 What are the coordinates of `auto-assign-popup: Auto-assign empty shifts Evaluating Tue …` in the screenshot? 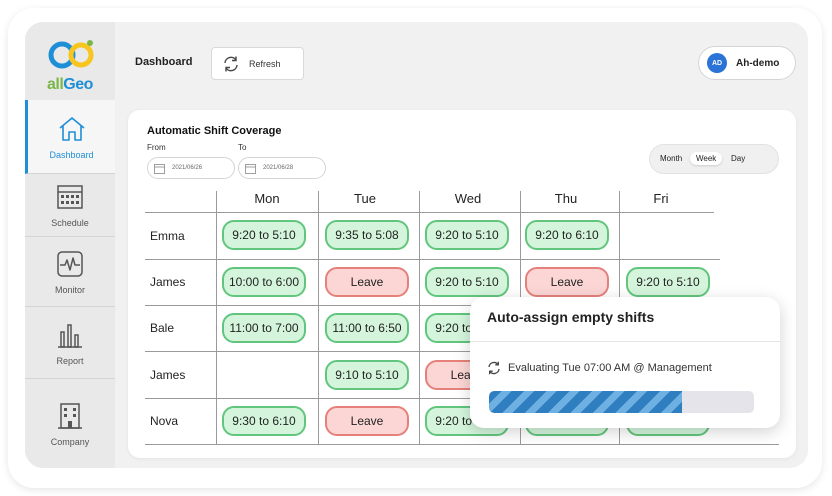 It's located at (625, 362).